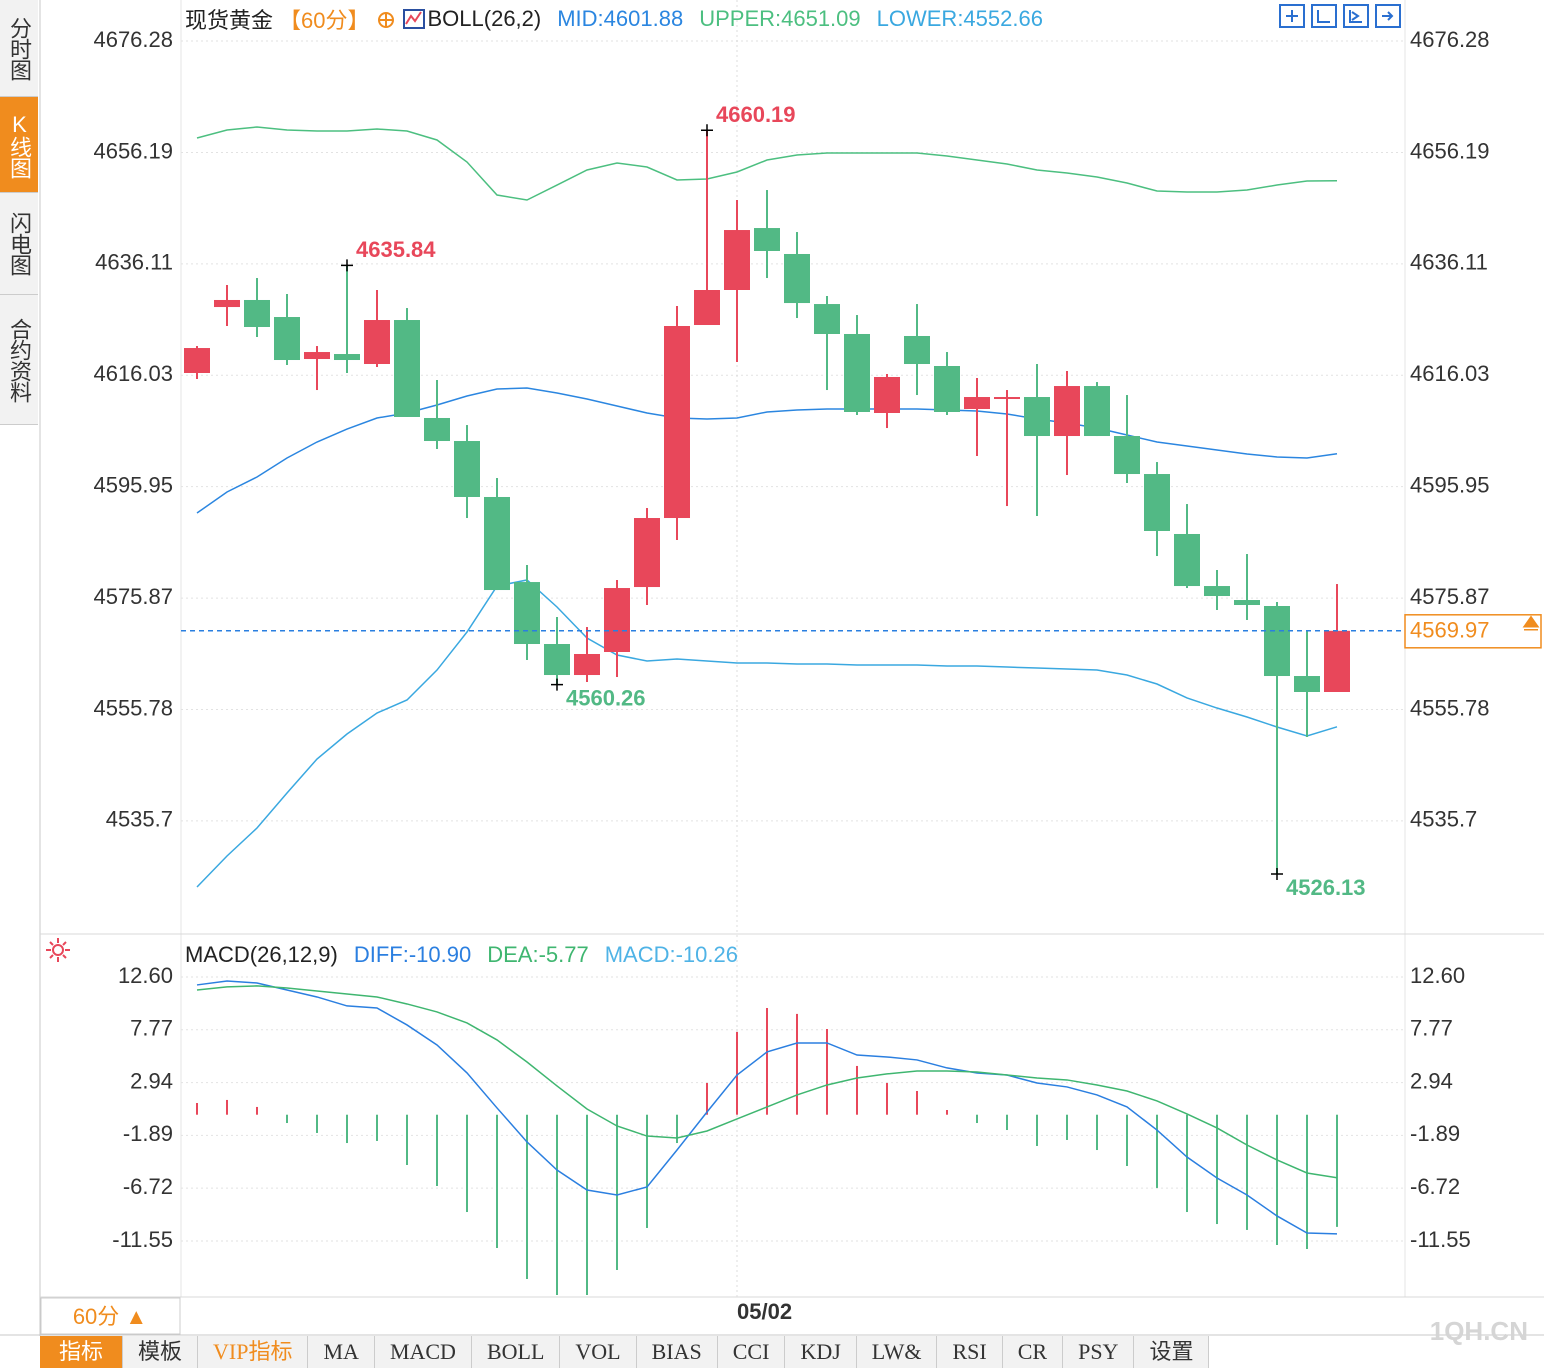 This screenshot has height=1368, width=1544. Describe the element at coordinates (1435, 1133) in the screenshot. I see `y-tick-label-right: -1.89` at that location.